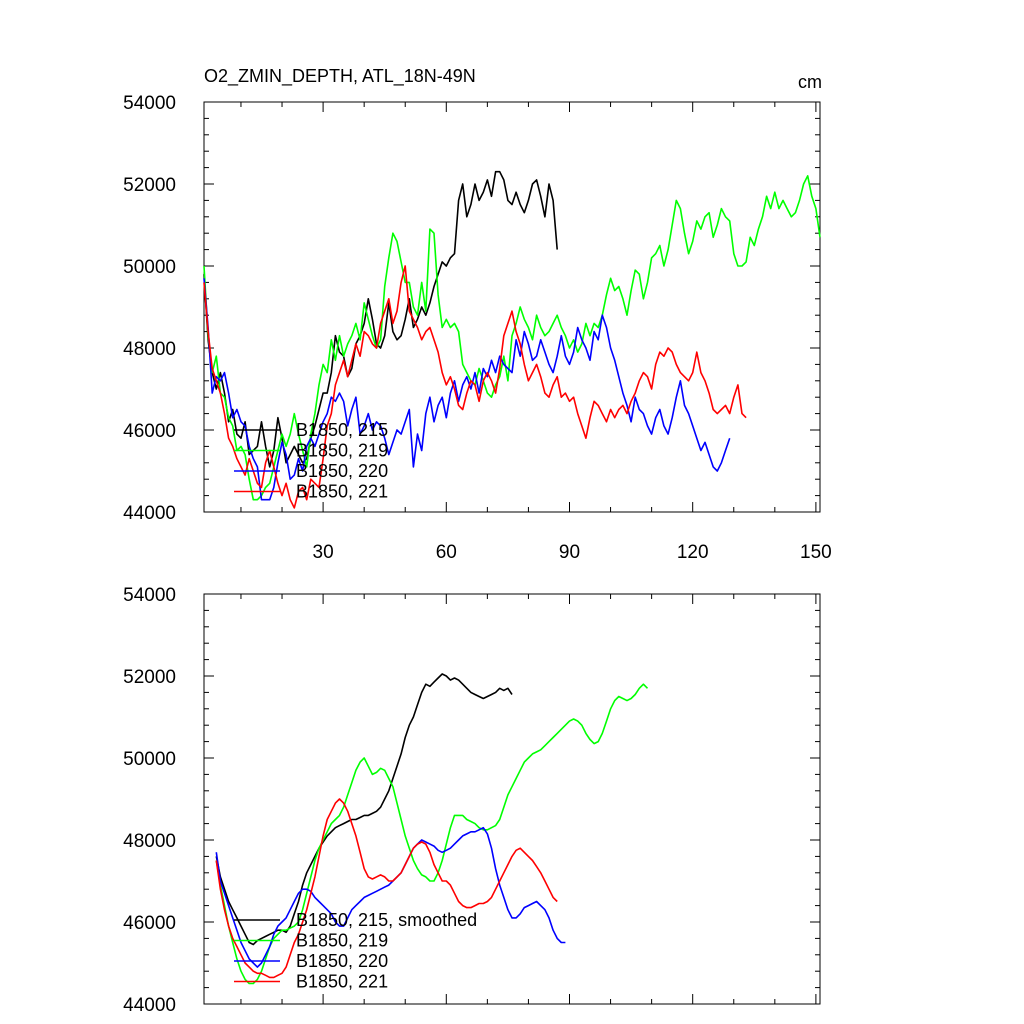 The height and width of the screenshot is (1024, 1024). Describe the element at coordinates (386, 920) in the screenshot. I see `legend-label-1: B1850, 215, smoothed` at that location.